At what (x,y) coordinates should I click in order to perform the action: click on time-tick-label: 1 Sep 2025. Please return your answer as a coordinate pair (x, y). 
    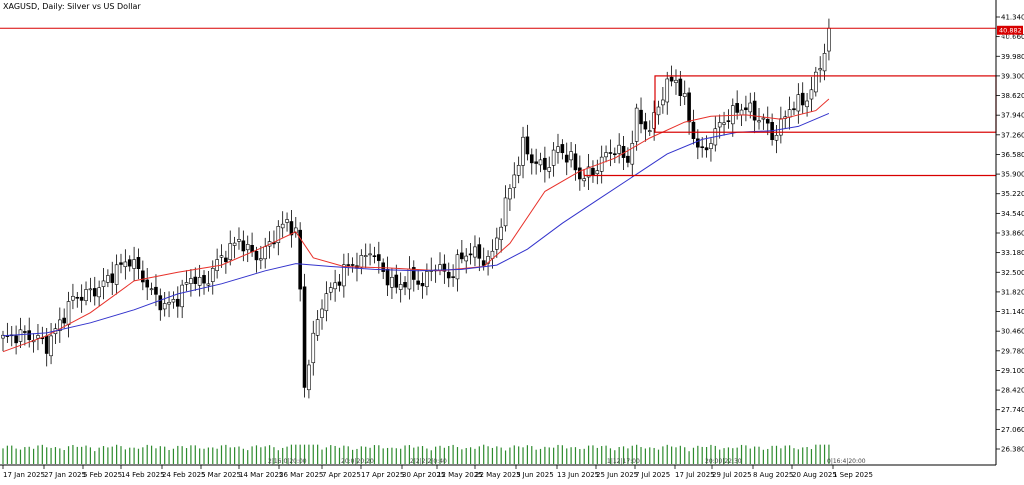
    Looking at the image, I should click on (853, 475).